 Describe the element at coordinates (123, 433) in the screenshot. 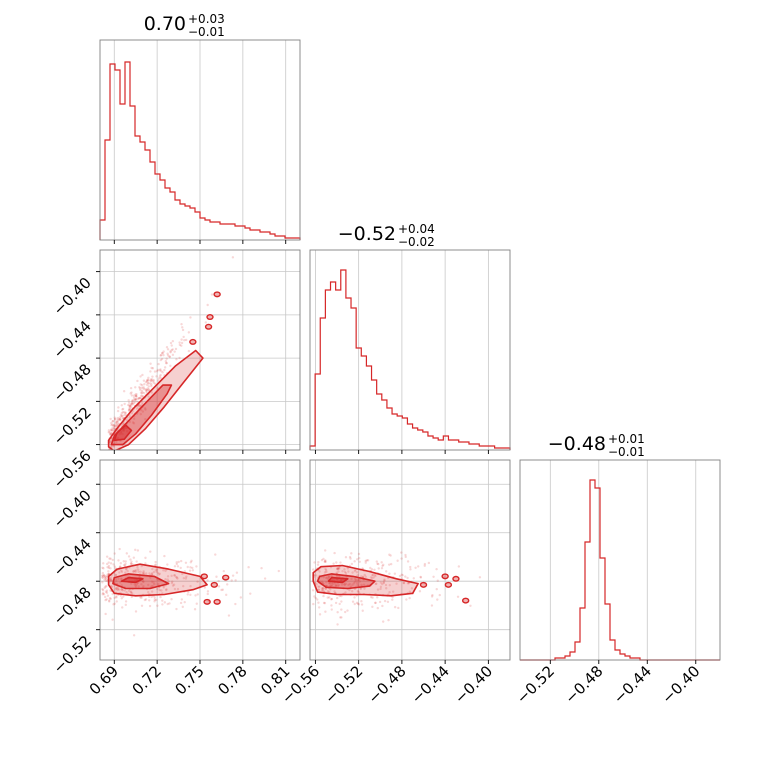

I see `density-contour` at that location.